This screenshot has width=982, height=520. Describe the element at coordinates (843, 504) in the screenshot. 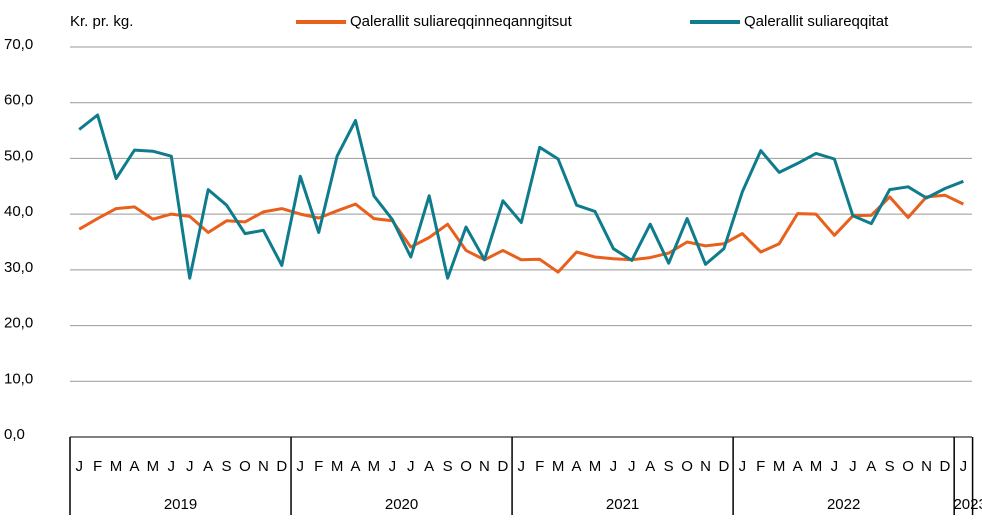

I see `year-label: 2022` at that location.